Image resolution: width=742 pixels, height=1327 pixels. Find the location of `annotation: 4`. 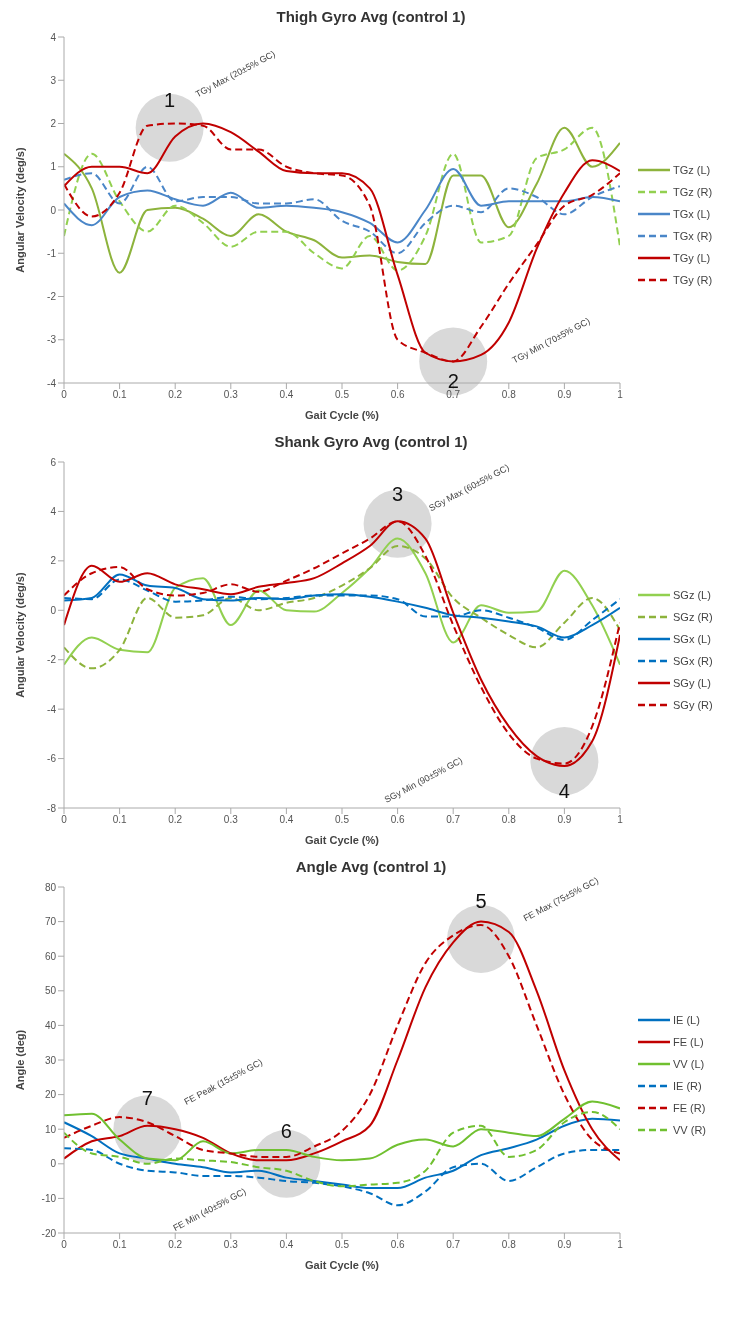

annotation: 4 is located at coordinates (564, 790).